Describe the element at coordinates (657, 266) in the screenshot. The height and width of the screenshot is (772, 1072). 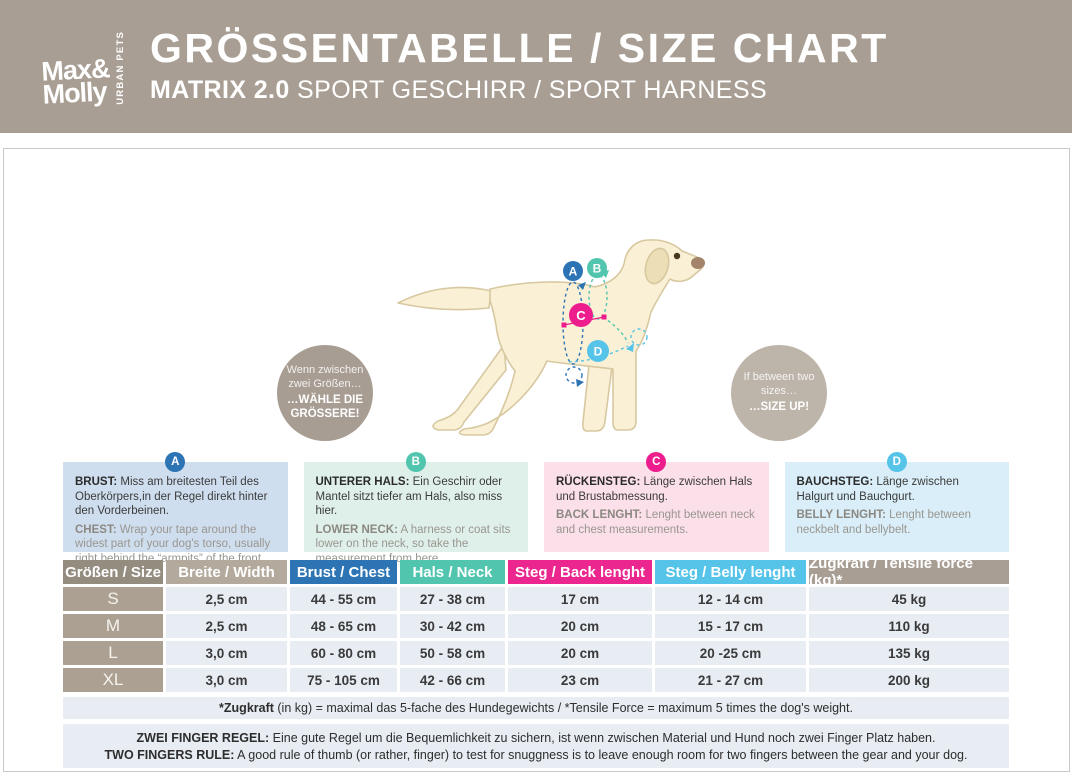
I see `dog-ear` at that location.